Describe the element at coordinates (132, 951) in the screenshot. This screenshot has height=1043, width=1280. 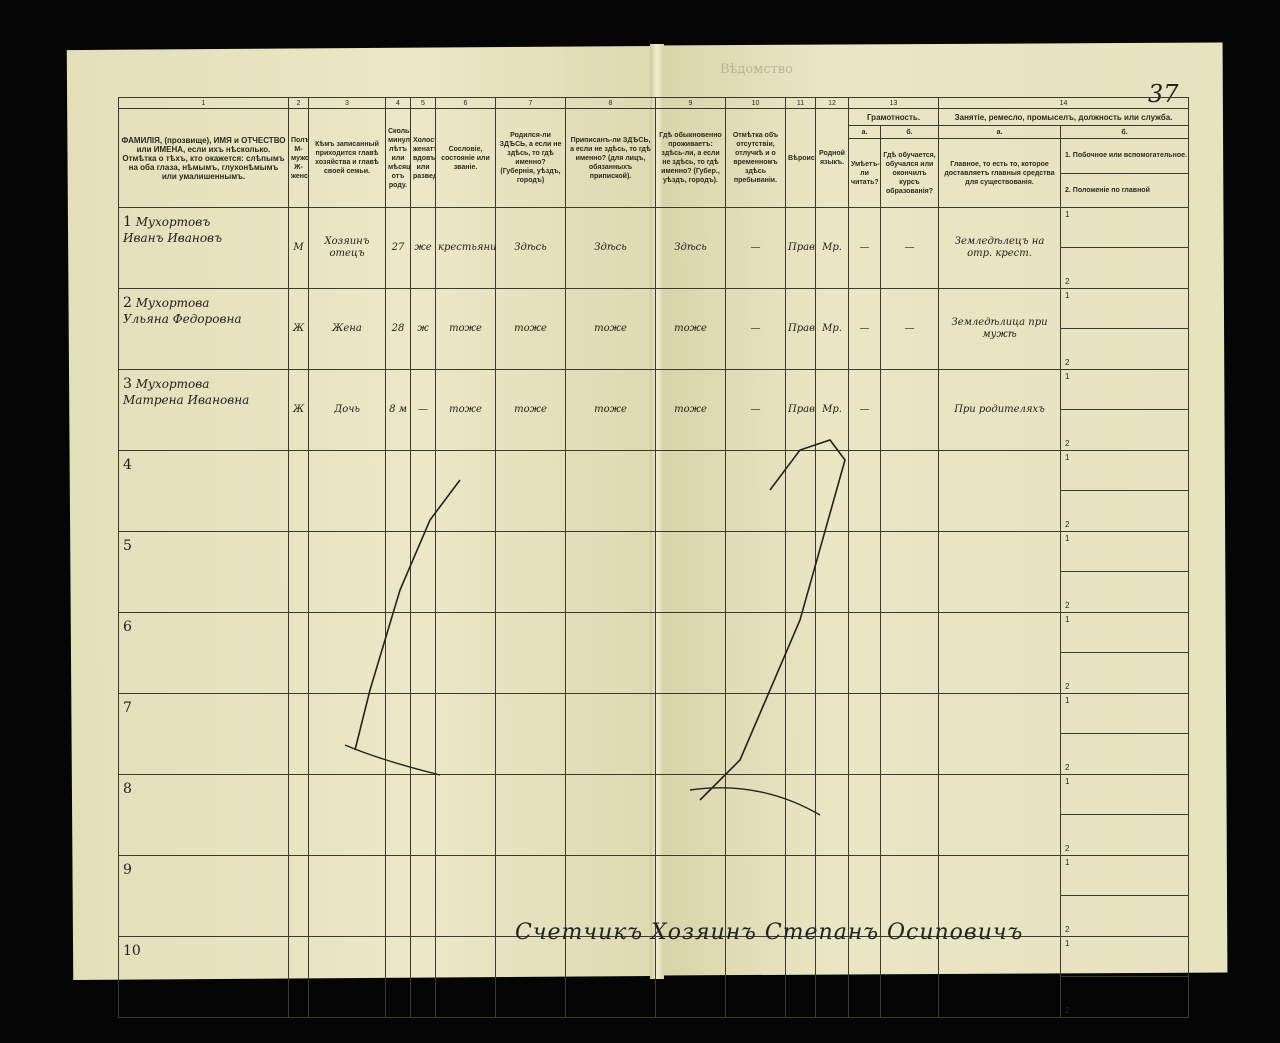
I see `row-number: 10` at that location.